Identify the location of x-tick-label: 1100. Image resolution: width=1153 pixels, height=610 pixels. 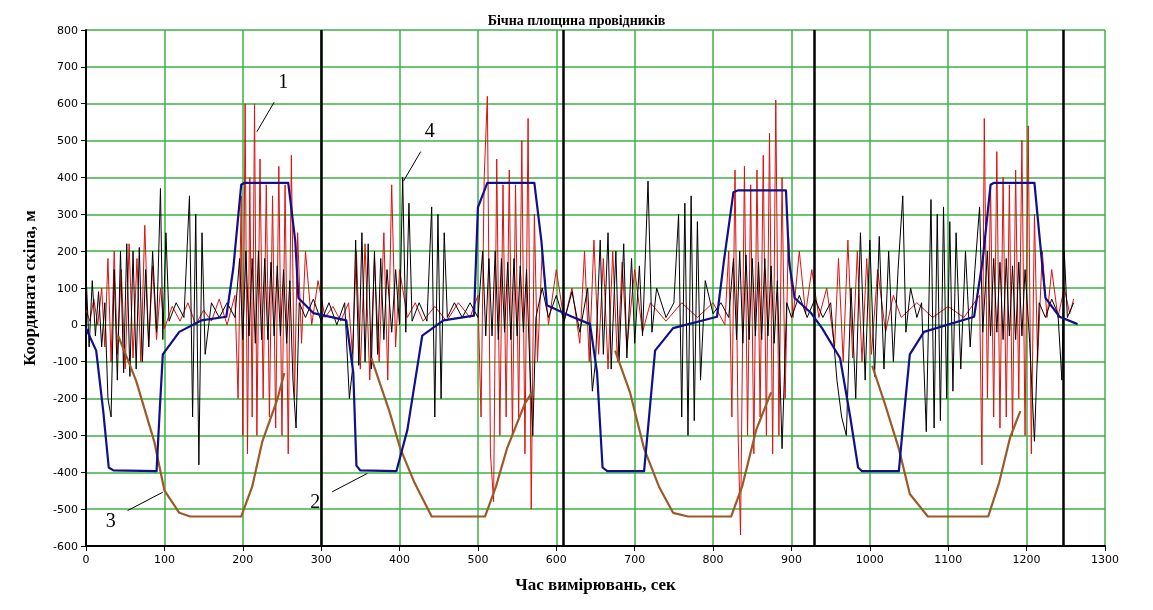
(948, 559).